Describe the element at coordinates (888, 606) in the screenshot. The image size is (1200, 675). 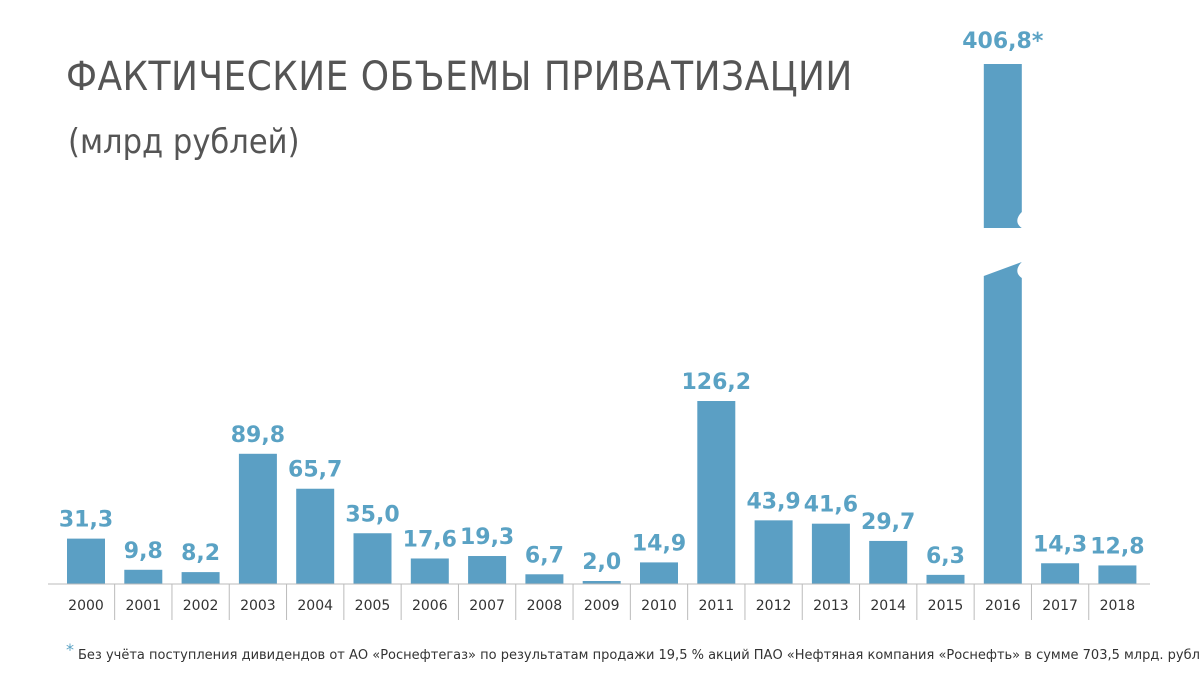
I see `x-tick-label-2014: 2014` at that location.